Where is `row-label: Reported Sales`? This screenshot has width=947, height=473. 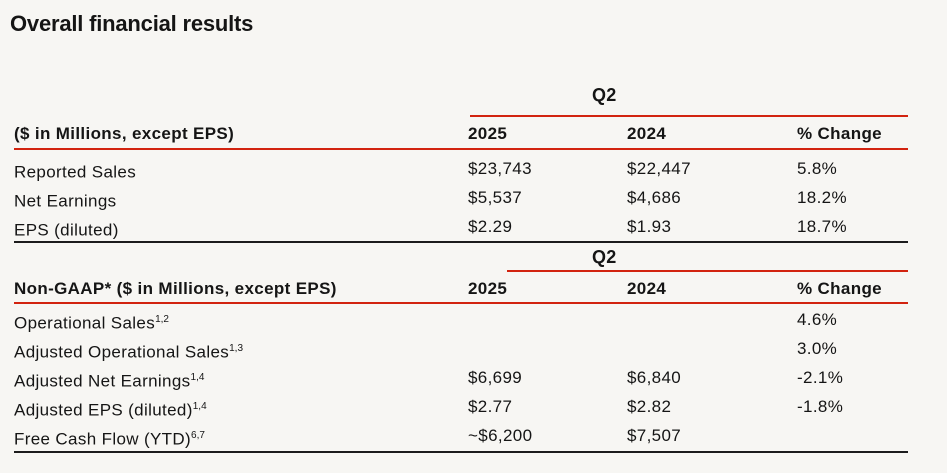
row-label: Reported Sales is located at coordinates (75, 172).